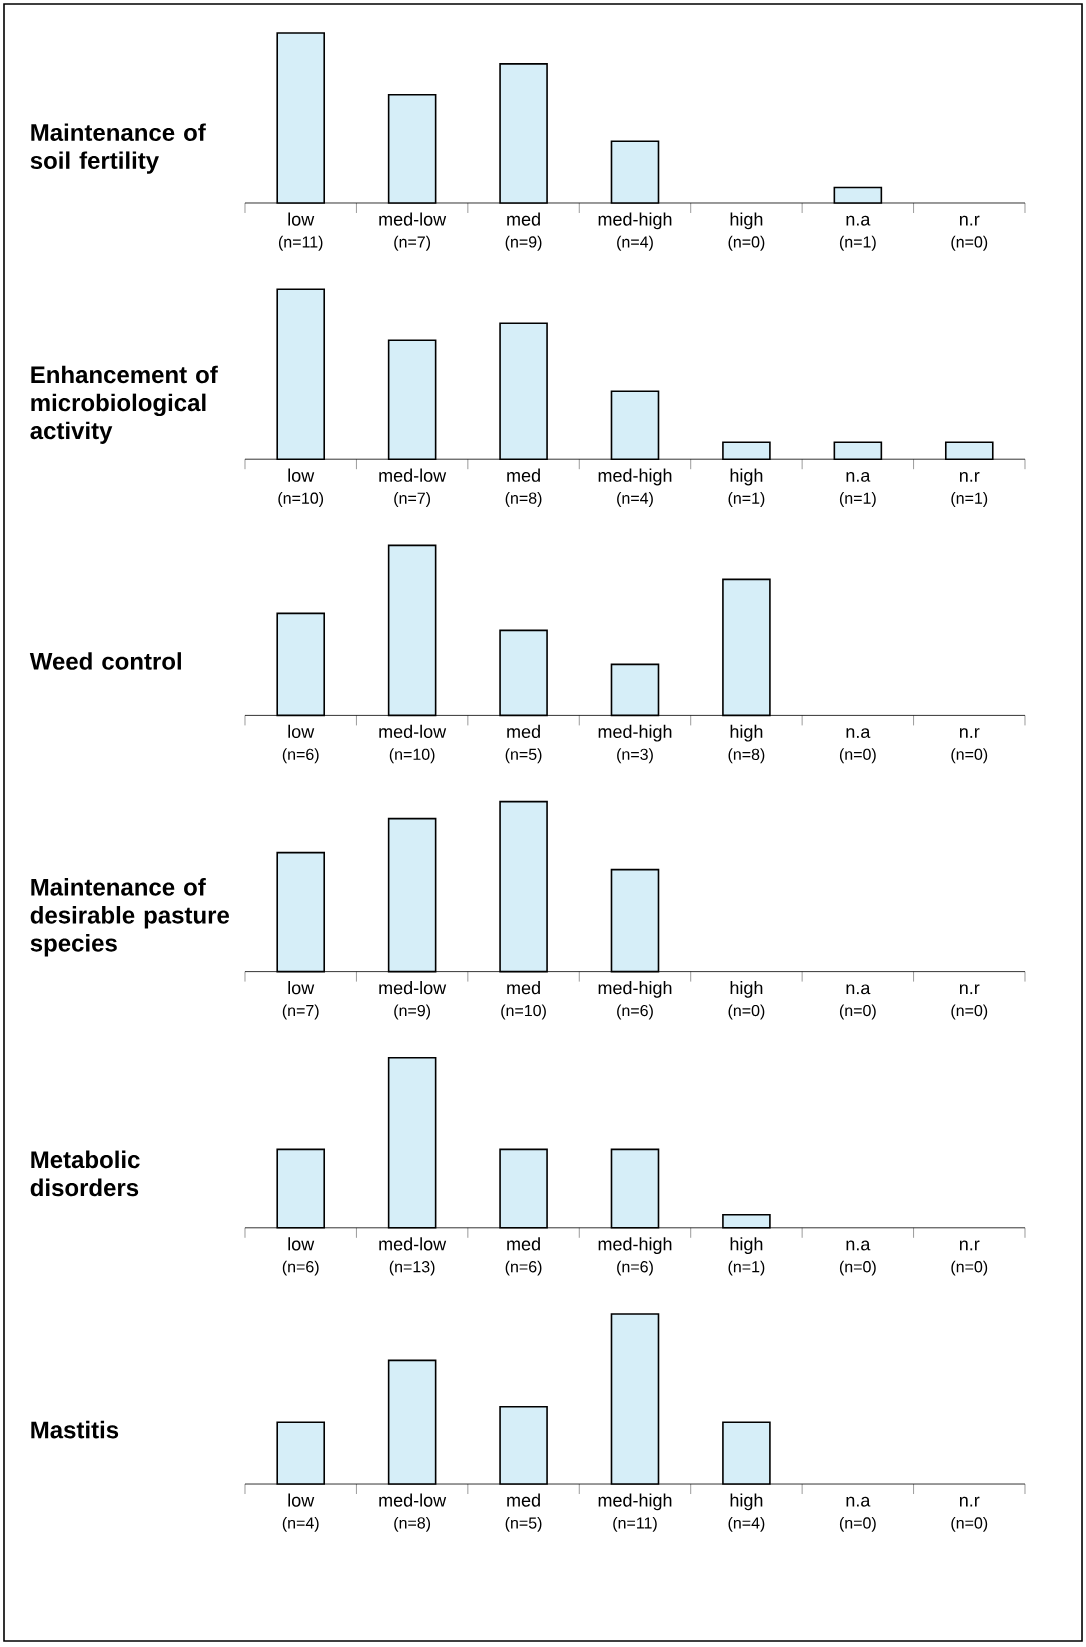 The height and width of the screenshot is (1647, 1086). What do you see at coordinates (124, 404) in the screenshot?
I see `text: Enhancement of microbiological activity` at bounding box center [124, 404].